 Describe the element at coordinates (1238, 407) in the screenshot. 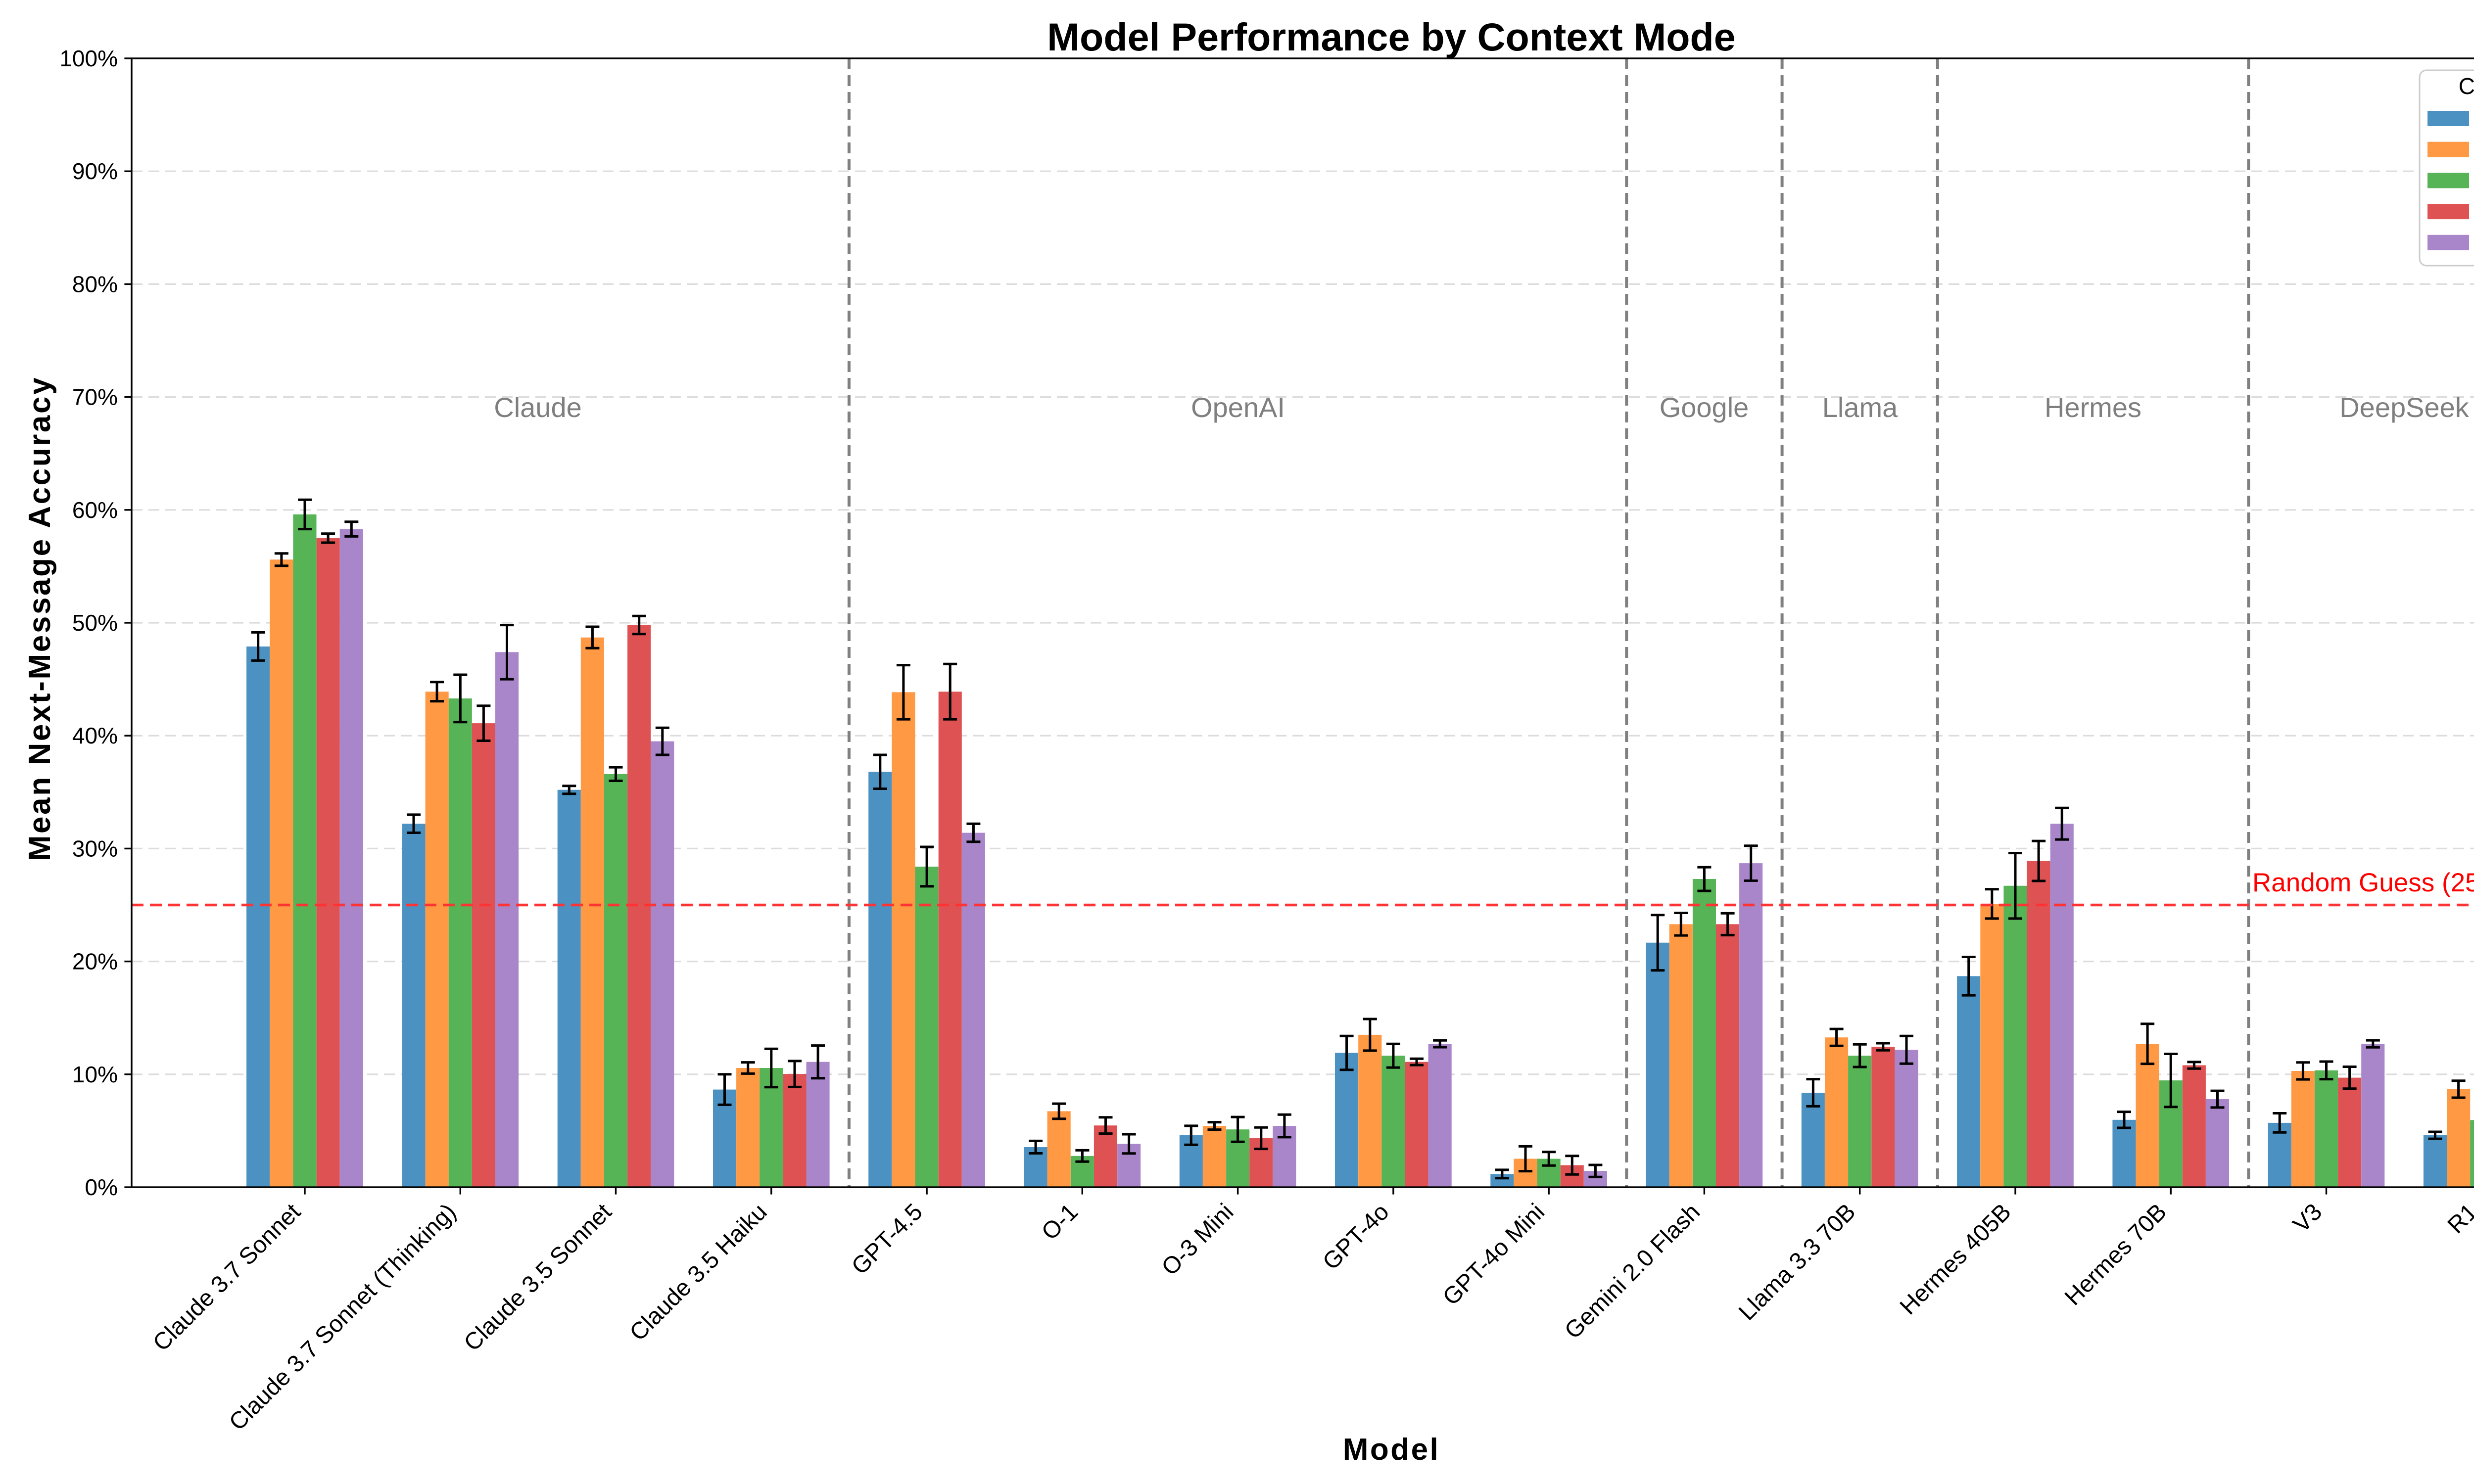

I see `svg-text: OpenAI` at that location.